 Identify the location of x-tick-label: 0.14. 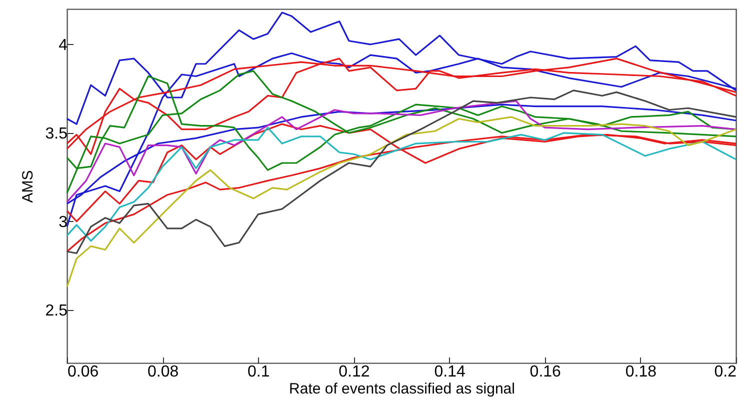
(450, 372).